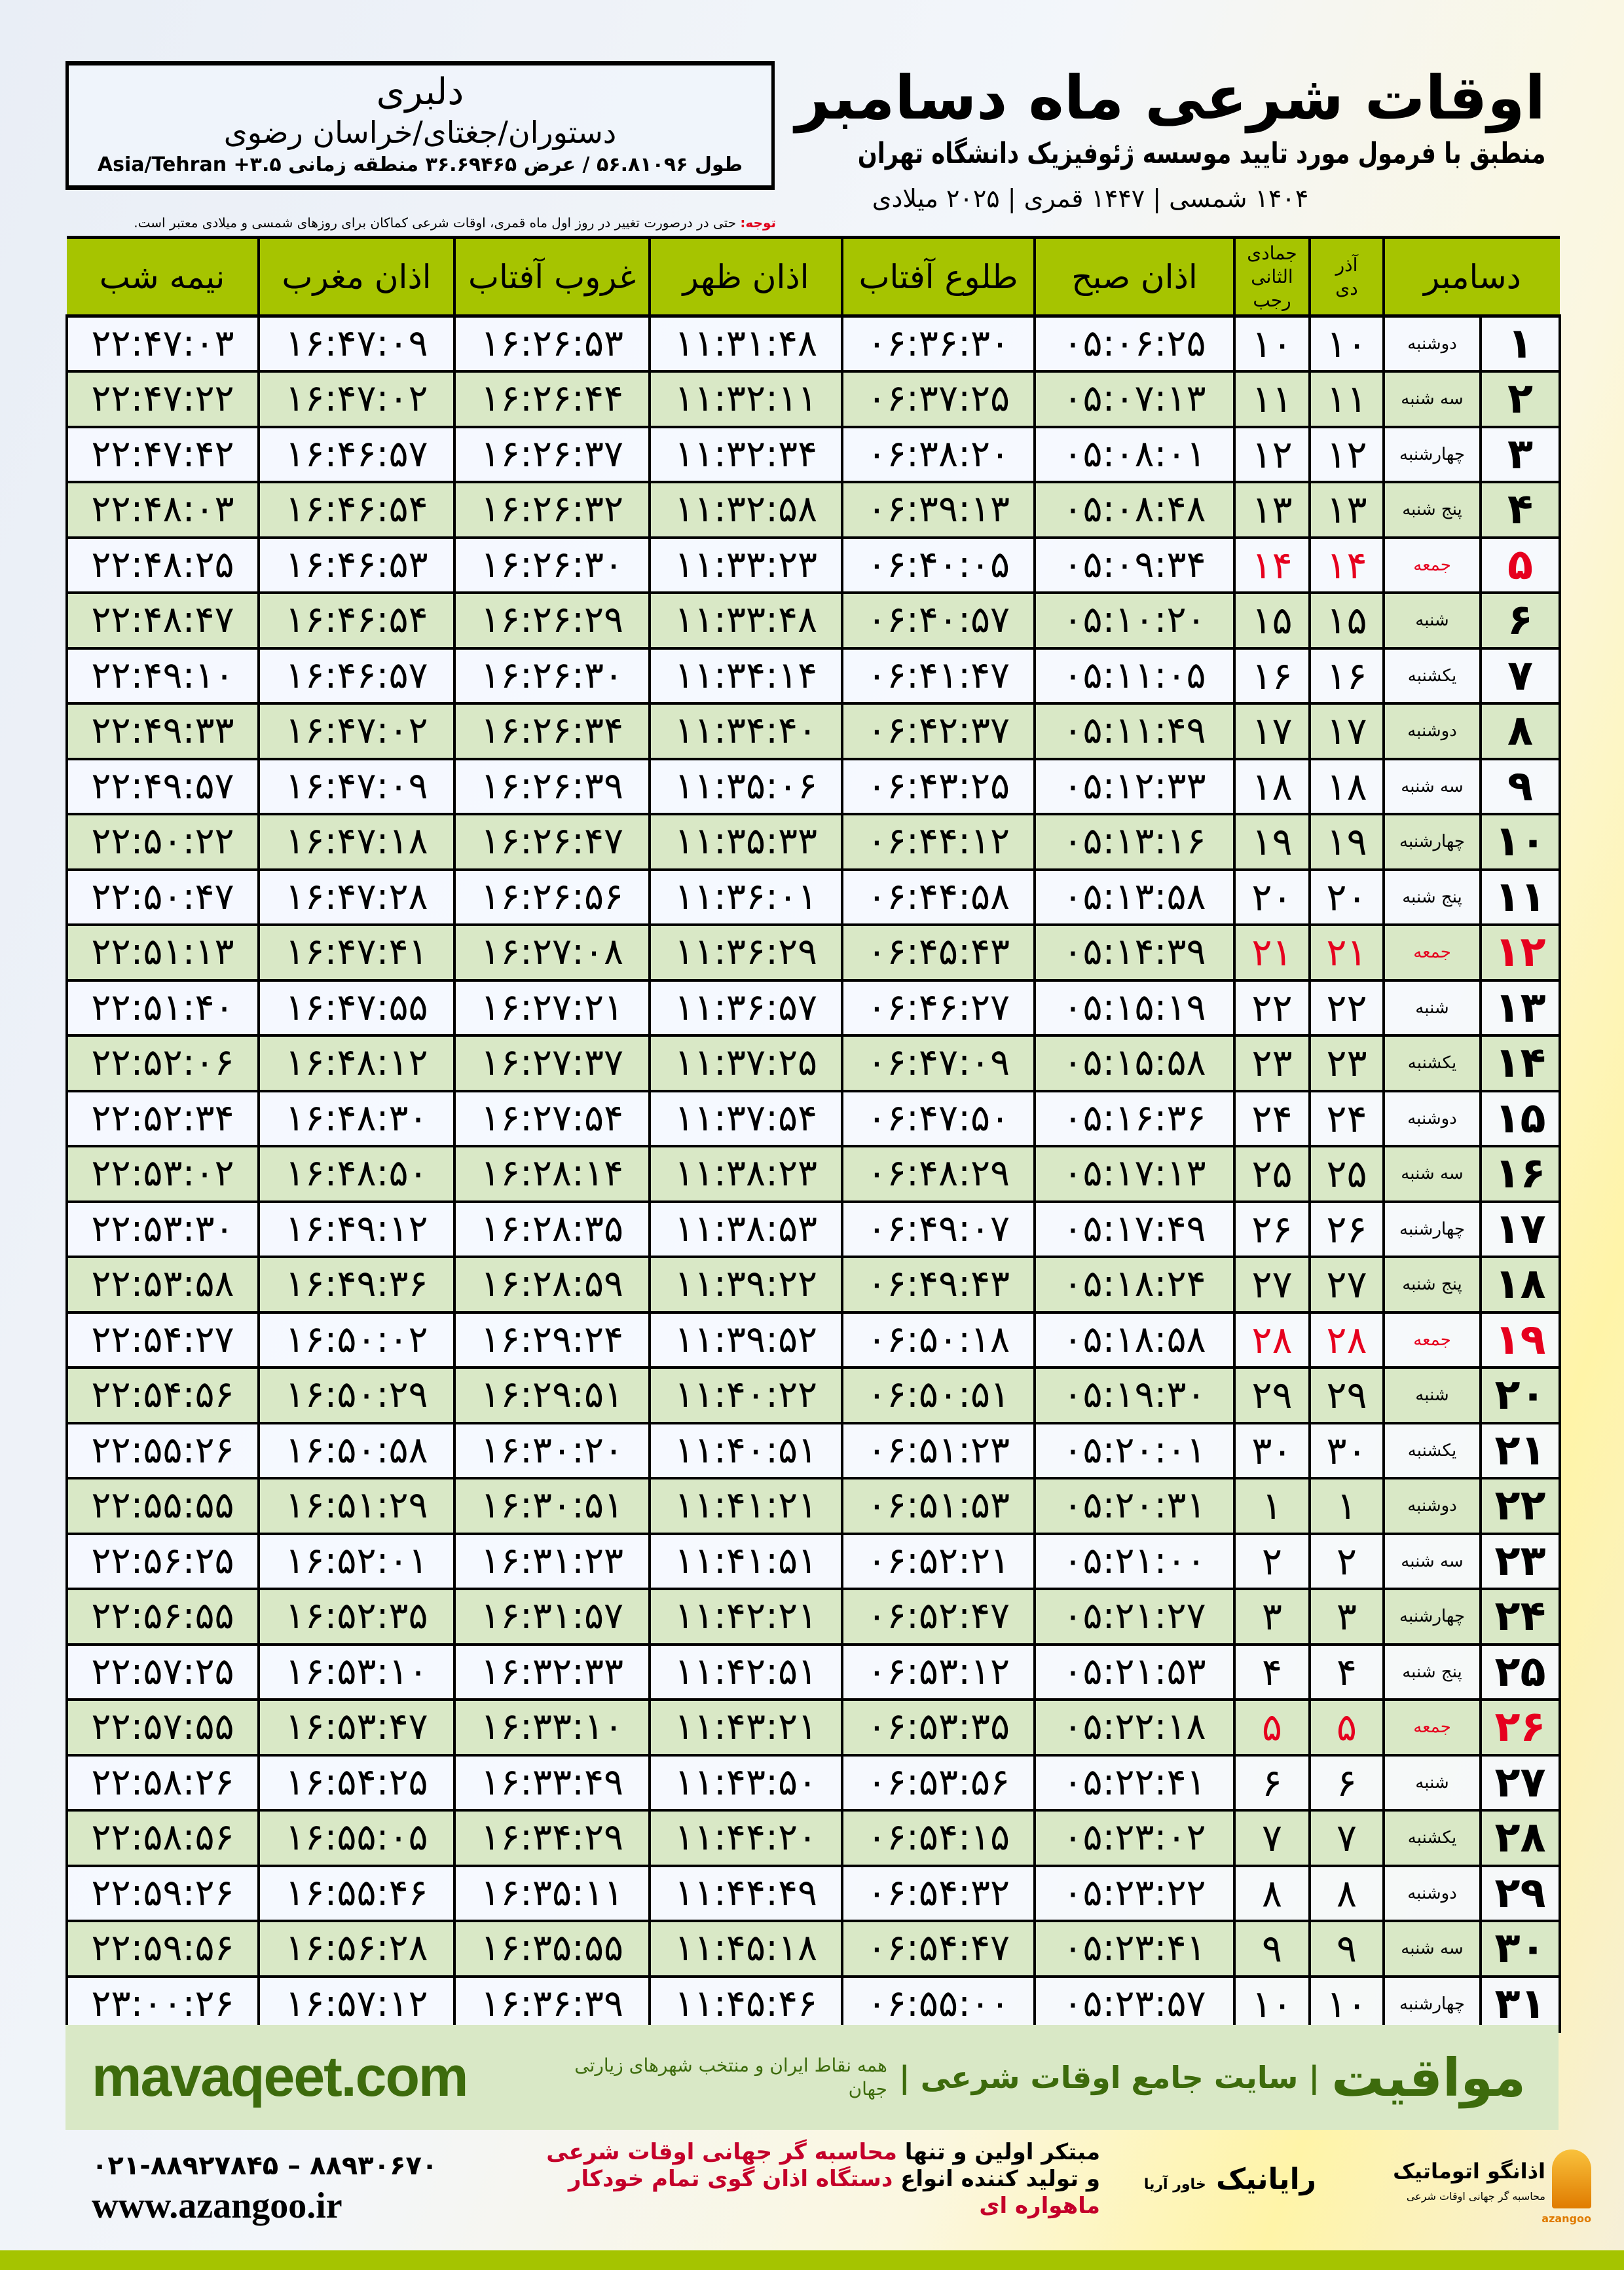  Describe the element at coordinates (1346, 510) in the screenshot. I see `persian-day: ۱۳` at that location.